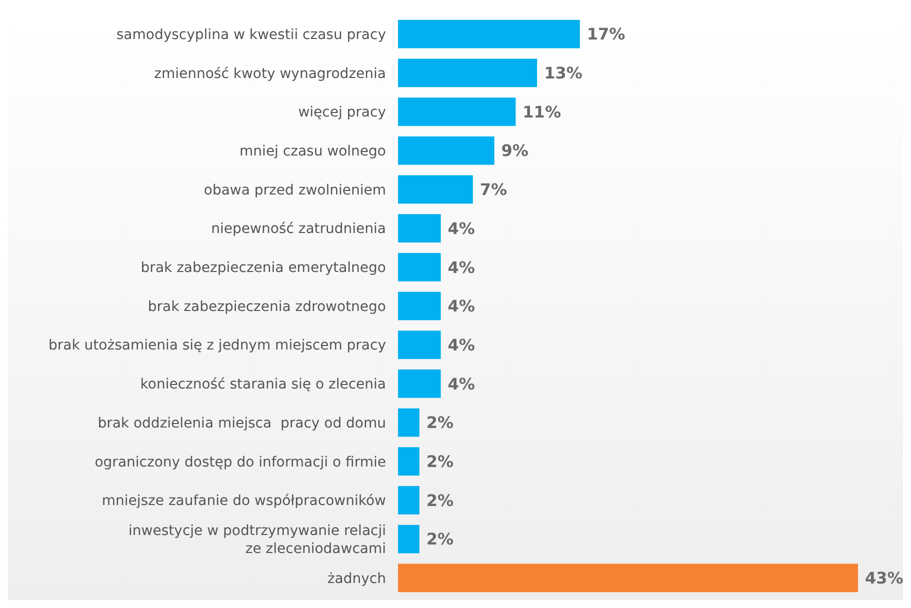  I want to click on y-tick-label: żadnych, so click(356, 578).